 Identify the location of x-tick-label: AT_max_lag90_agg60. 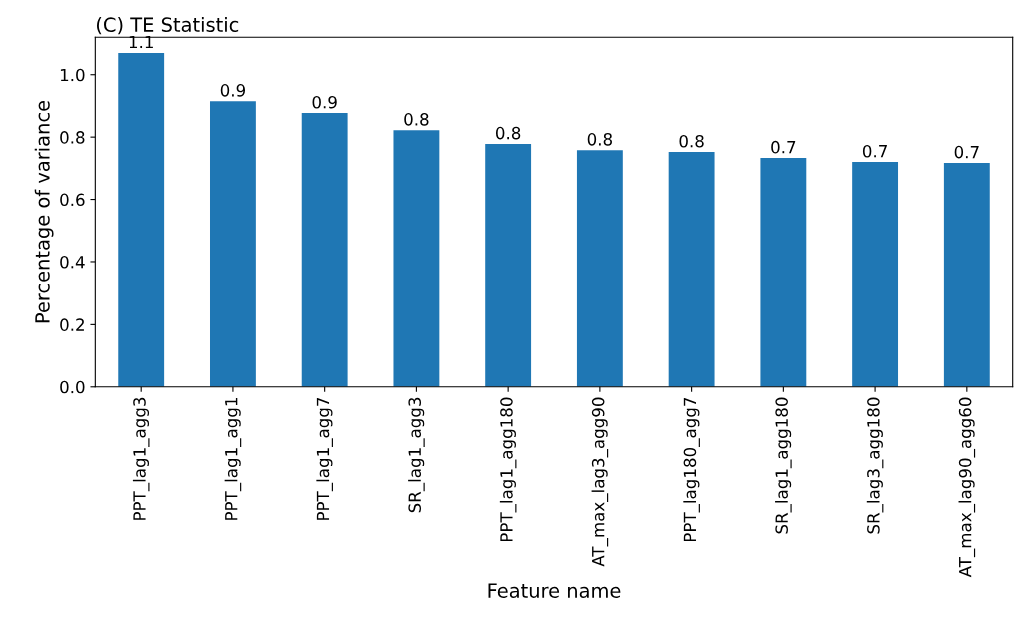
(967, 487).